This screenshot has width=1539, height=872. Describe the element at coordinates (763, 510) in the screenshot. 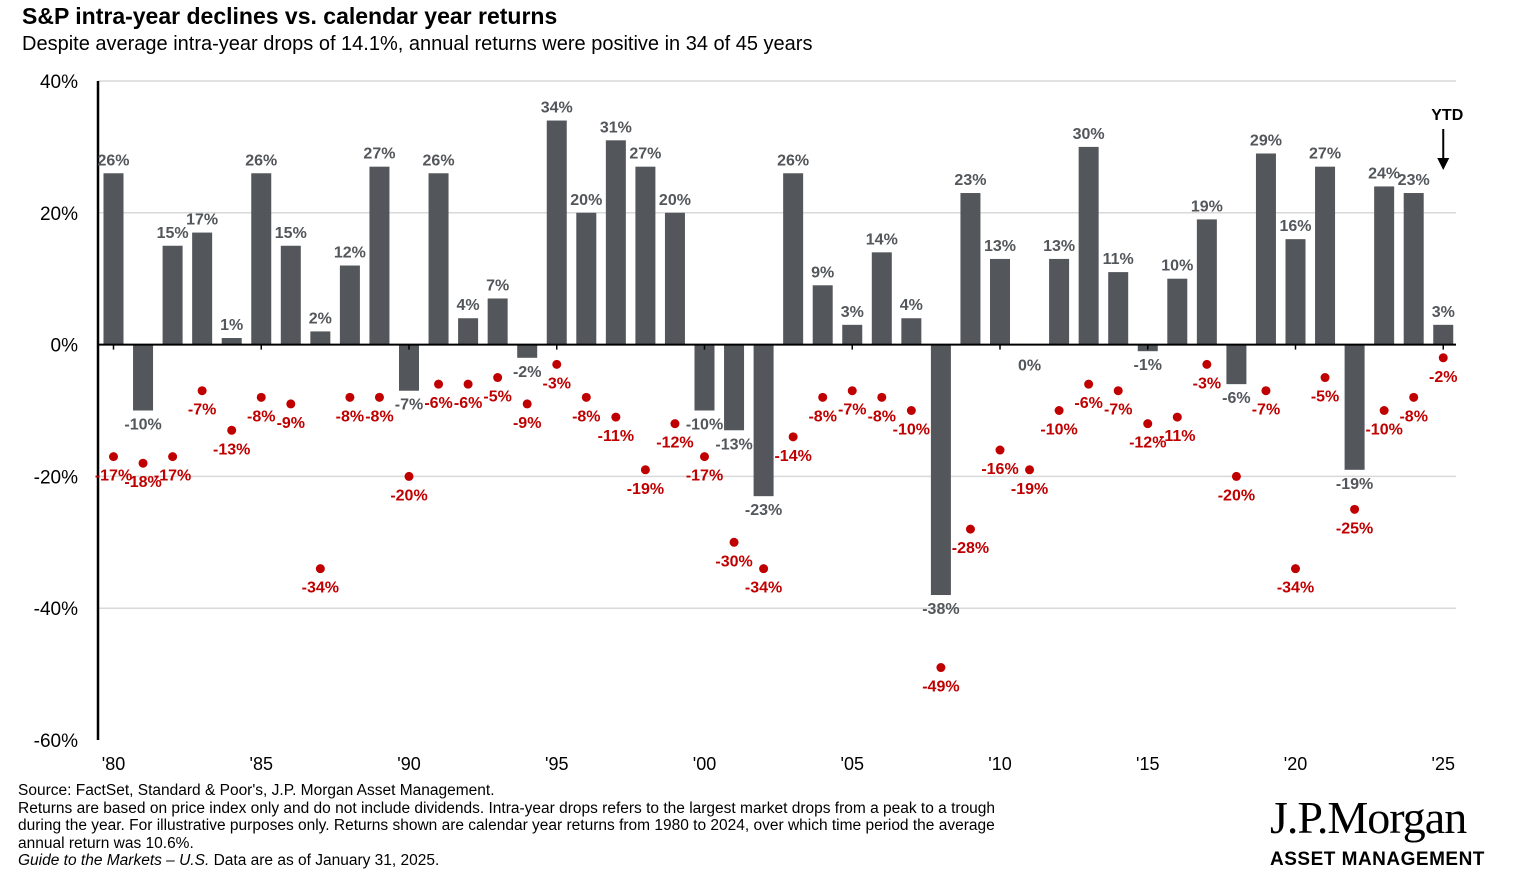

I see `return-label: -23%` at that location.